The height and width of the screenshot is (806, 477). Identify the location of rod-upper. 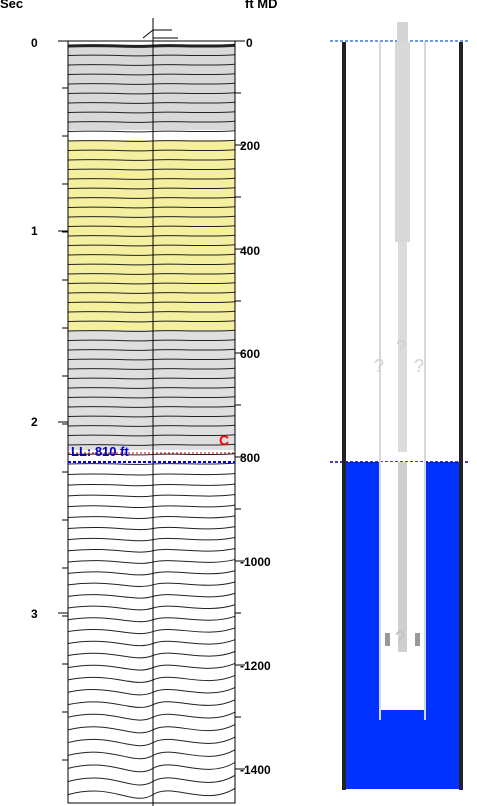
(402, 142).